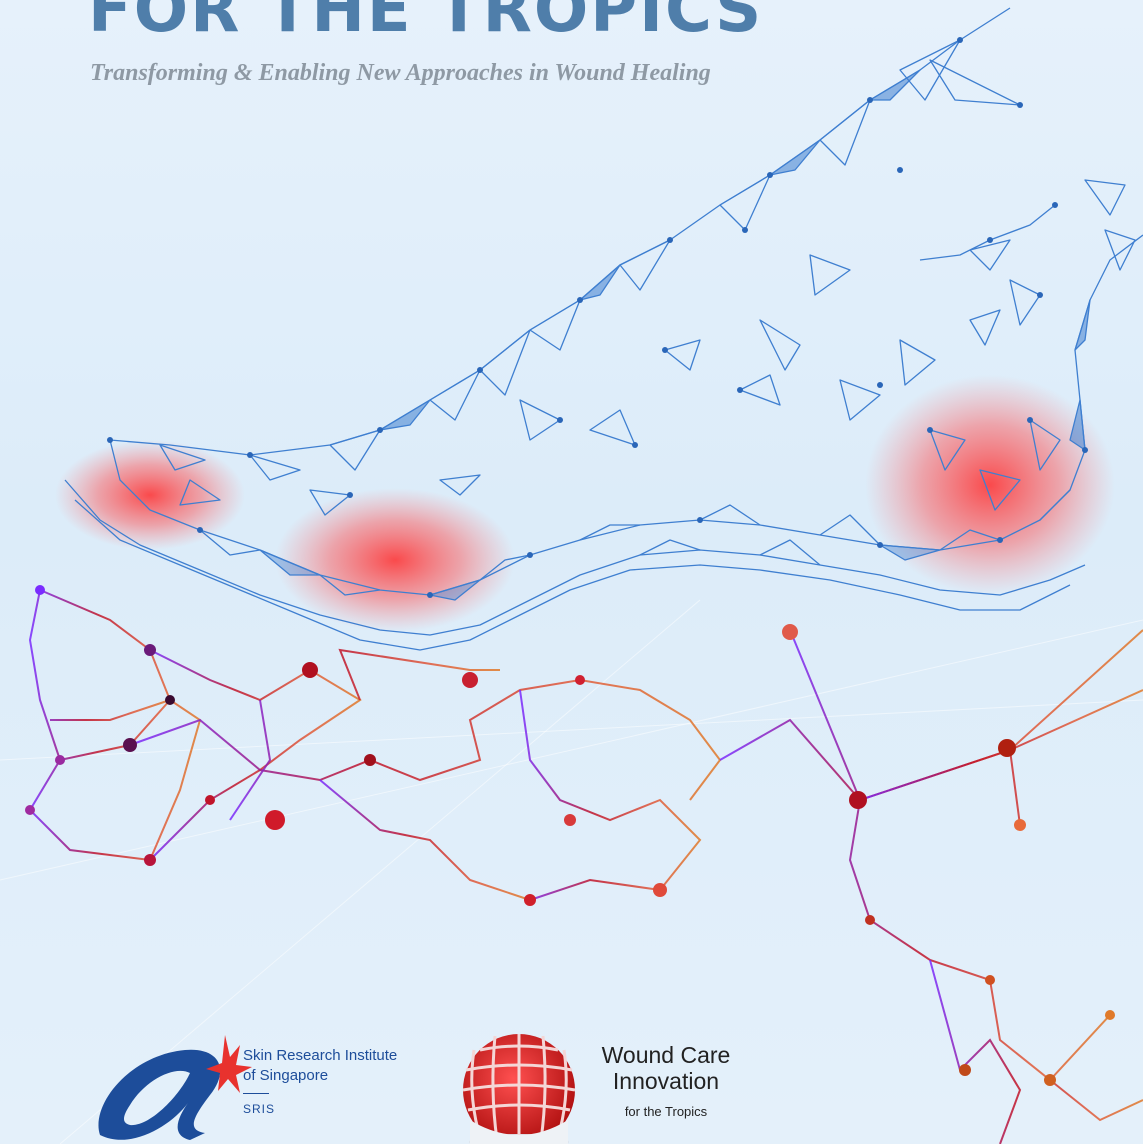 This screenshot has height=1144, width=1143. Describe the element at coordinates (175, 1087) in the screenshot. I see `astar-logo` at that location.